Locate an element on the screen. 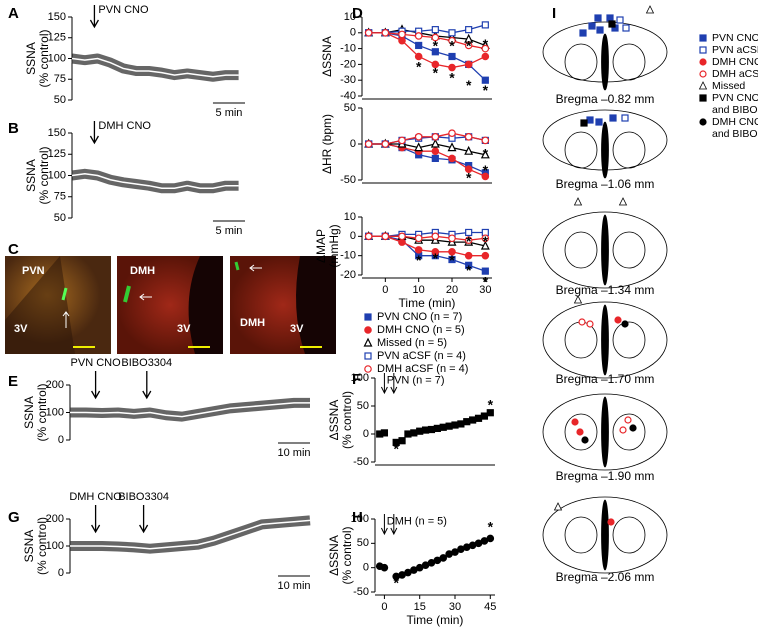  x-tick-label: 0 is located at coordinates (385, 290).